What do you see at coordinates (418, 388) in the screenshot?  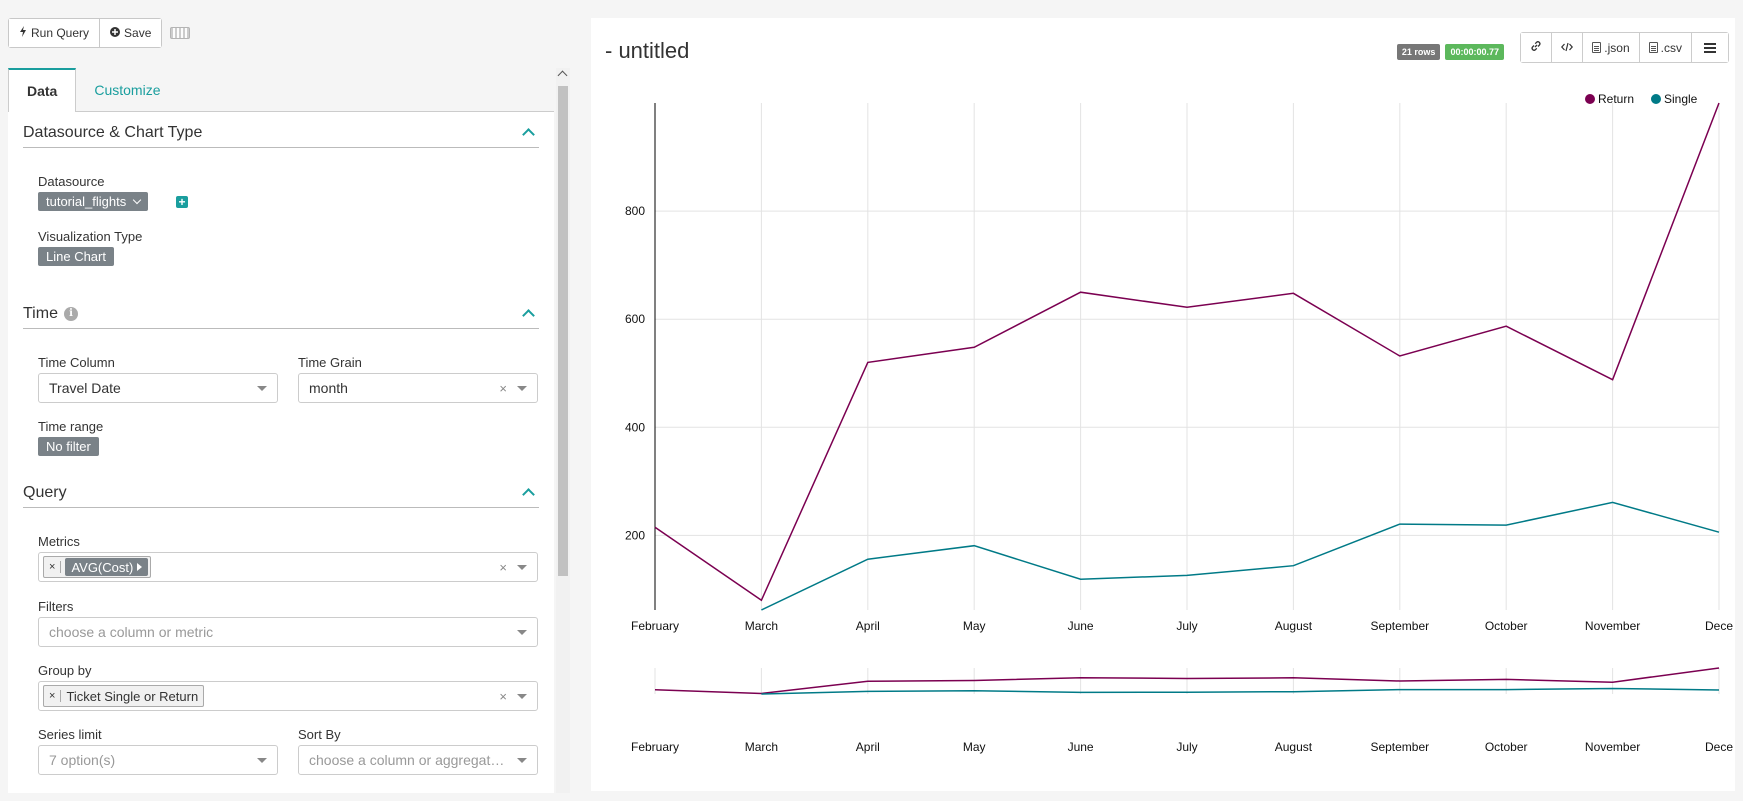 I see `time-grain-select: month ×` at bounding box center [418, 388].